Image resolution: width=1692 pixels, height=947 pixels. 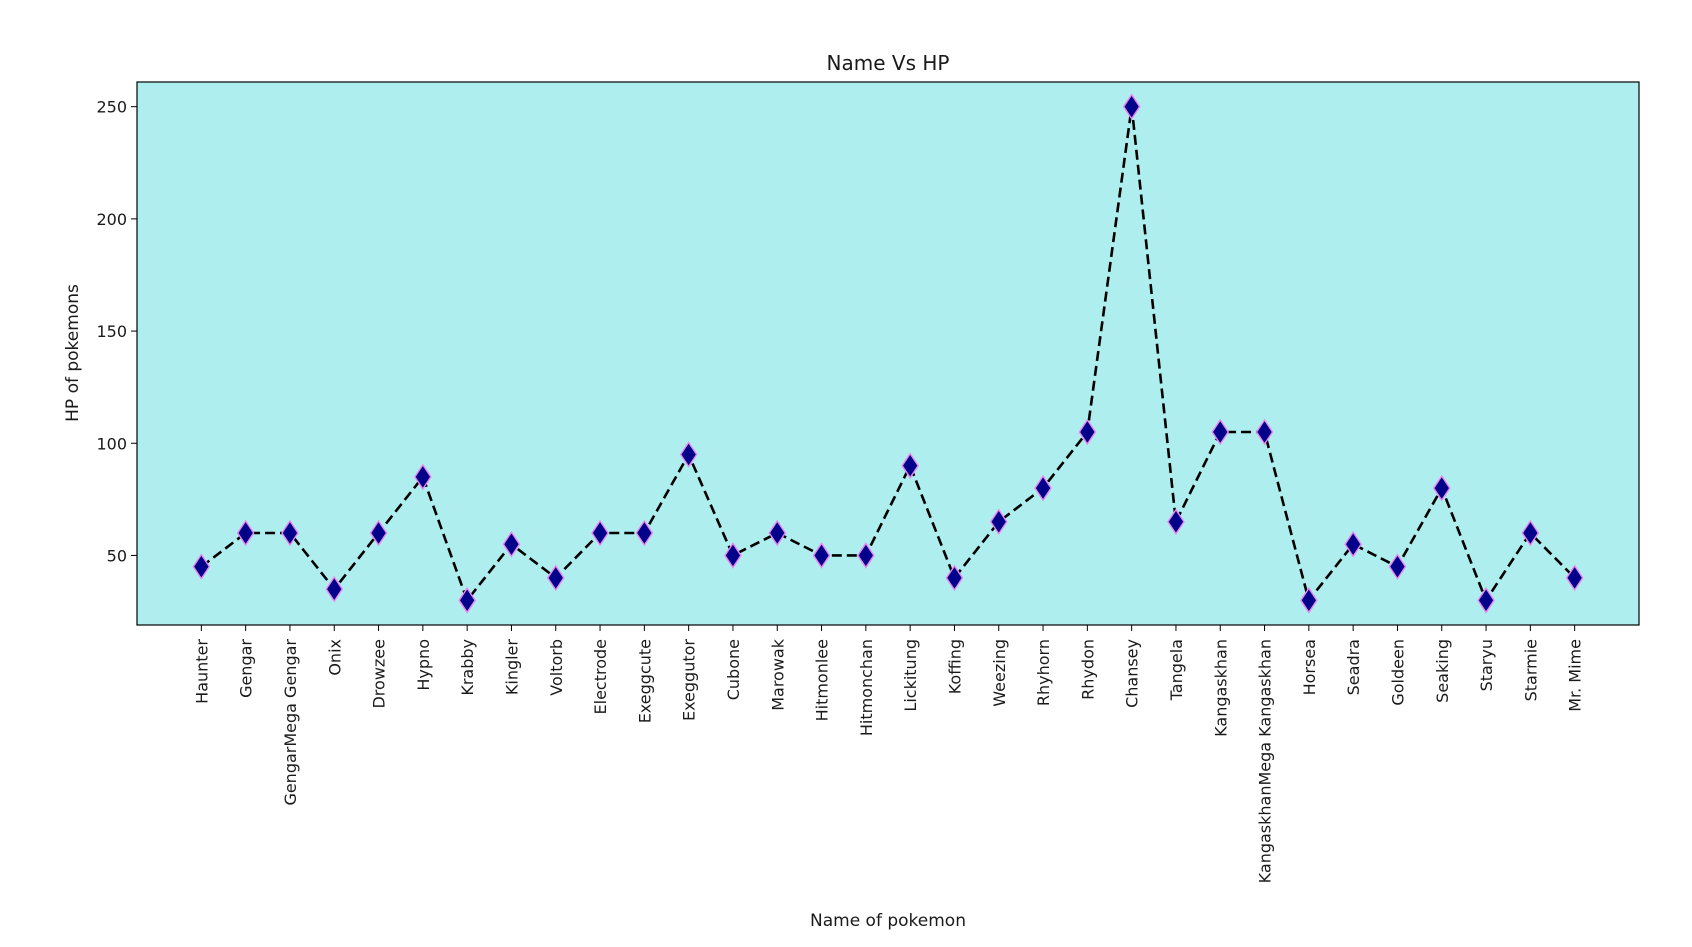 I want to click on x-tick-label: Seaking, so click(x=1442, y=671).